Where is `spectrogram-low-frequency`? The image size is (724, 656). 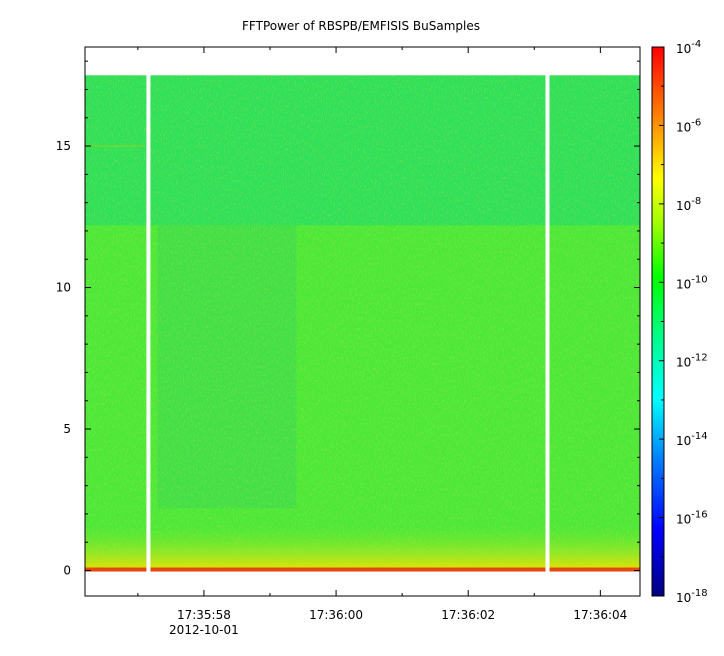
spectrogram-low-frequency is located at coordinates (362, 548).